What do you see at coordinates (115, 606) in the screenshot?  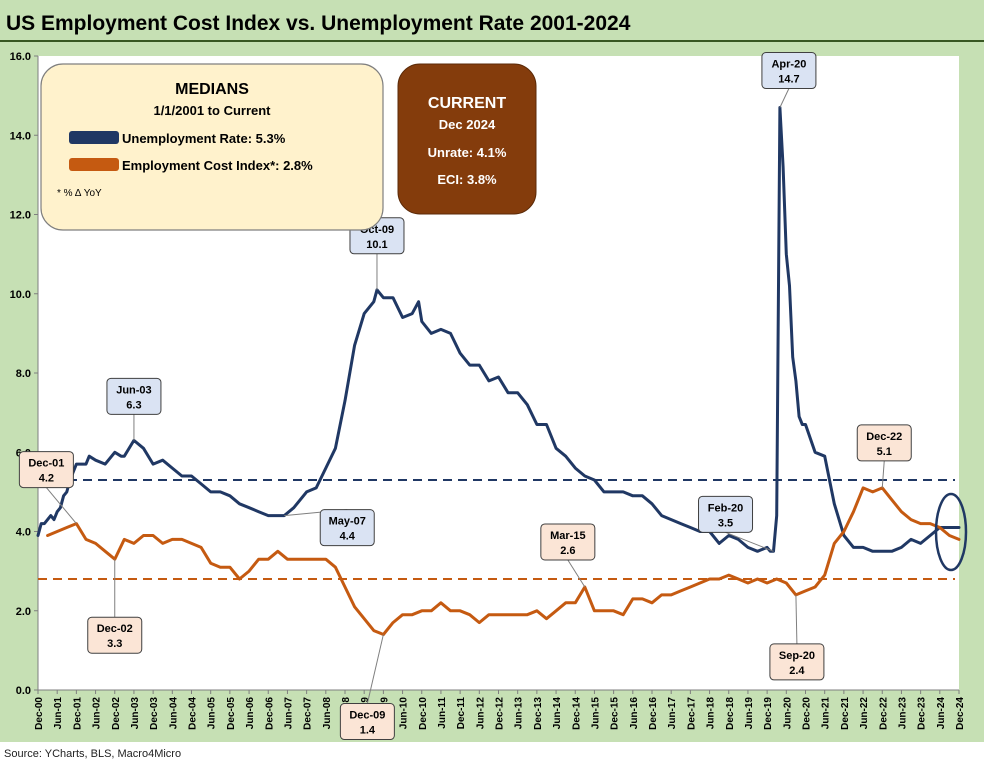 I see `callout-dec-02: Dec-02 3.3` at bounding box center [115, 606].